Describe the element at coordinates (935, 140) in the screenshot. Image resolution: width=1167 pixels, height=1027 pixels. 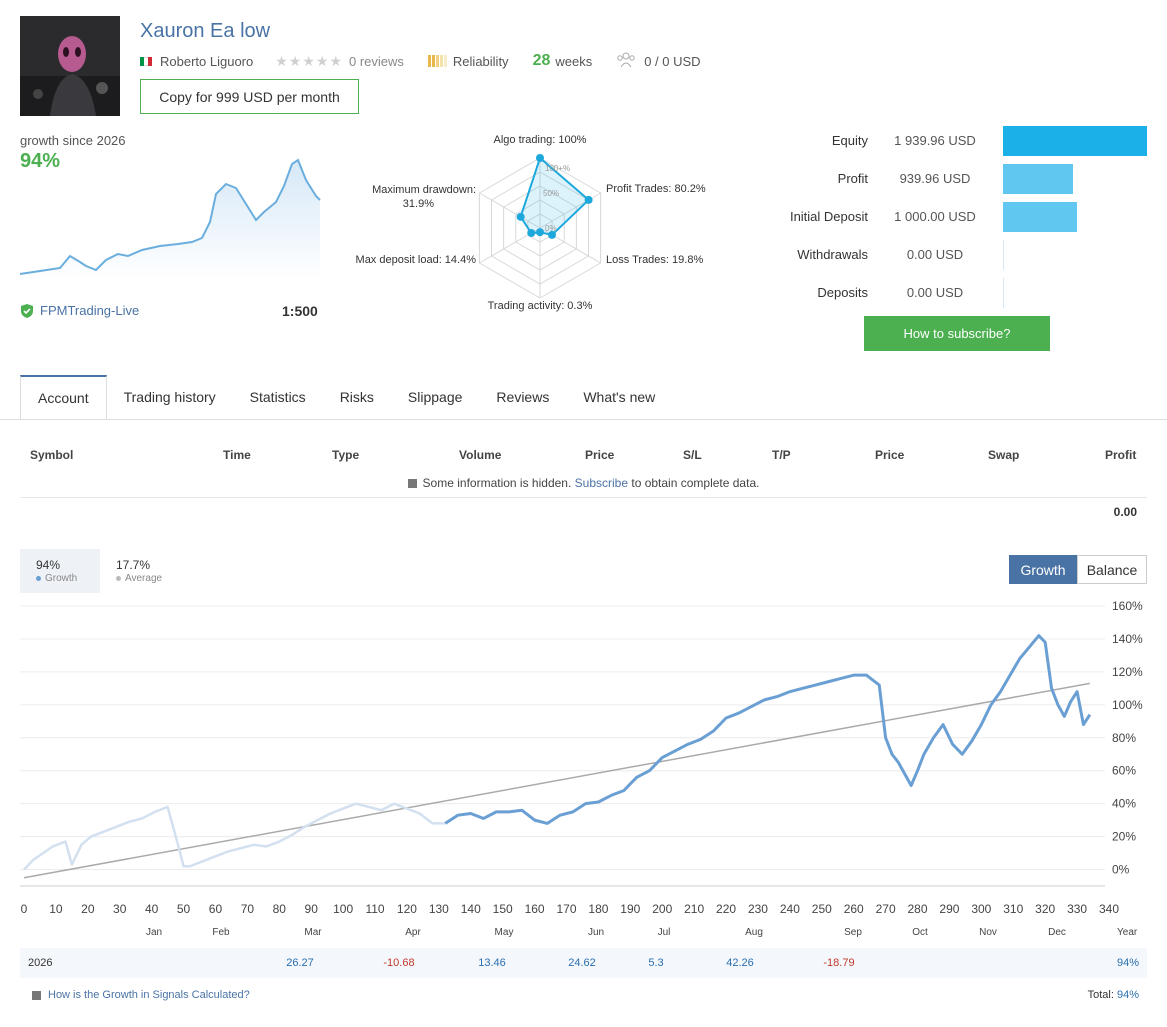
I see `stat-value: 1 939.96 USD` at that location.